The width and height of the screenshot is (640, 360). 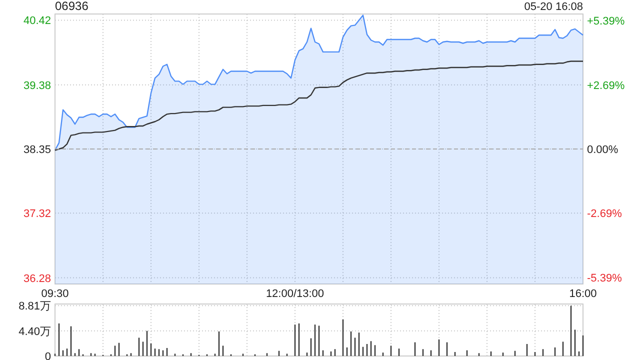 I want to click on chart-subtitle: 05-20 16:08, so click(x=553, y=7).